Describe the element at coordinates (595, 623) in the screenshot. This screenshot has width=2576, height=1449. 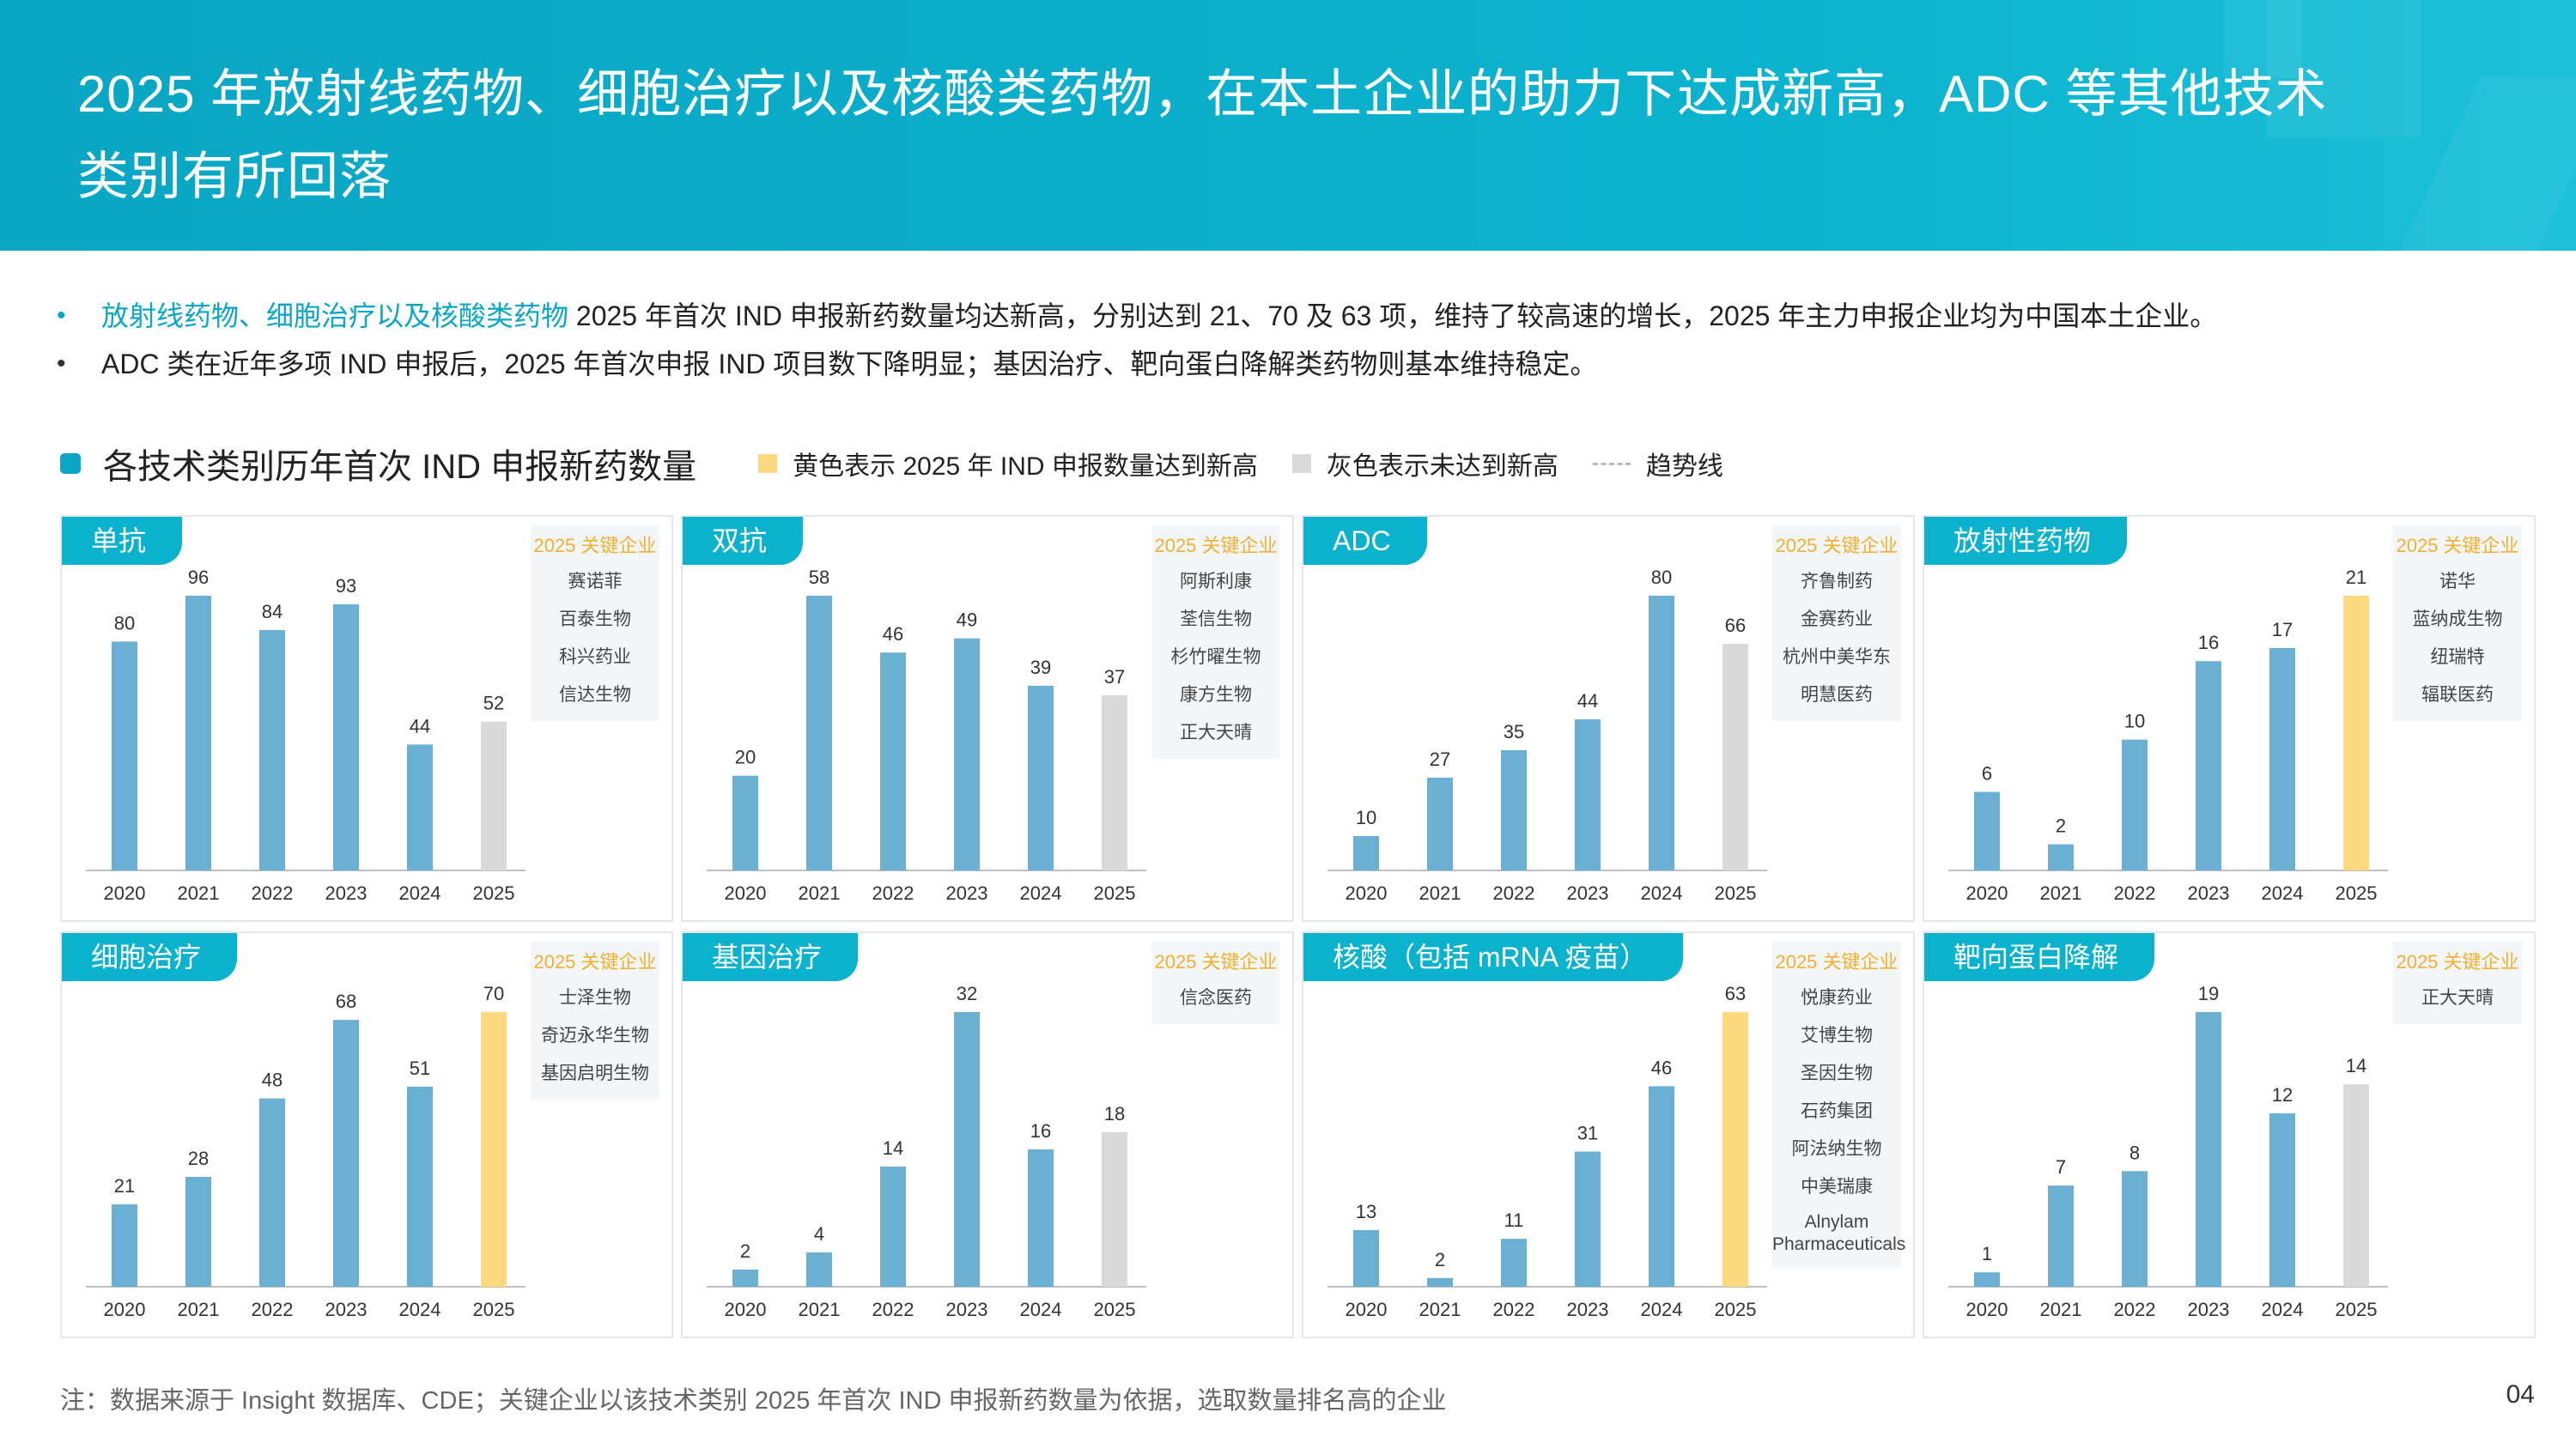
I see `key-companies-box: 2025 关键企业 赛诺菲 百泰生物 科兴药业 信达生物` at that location.